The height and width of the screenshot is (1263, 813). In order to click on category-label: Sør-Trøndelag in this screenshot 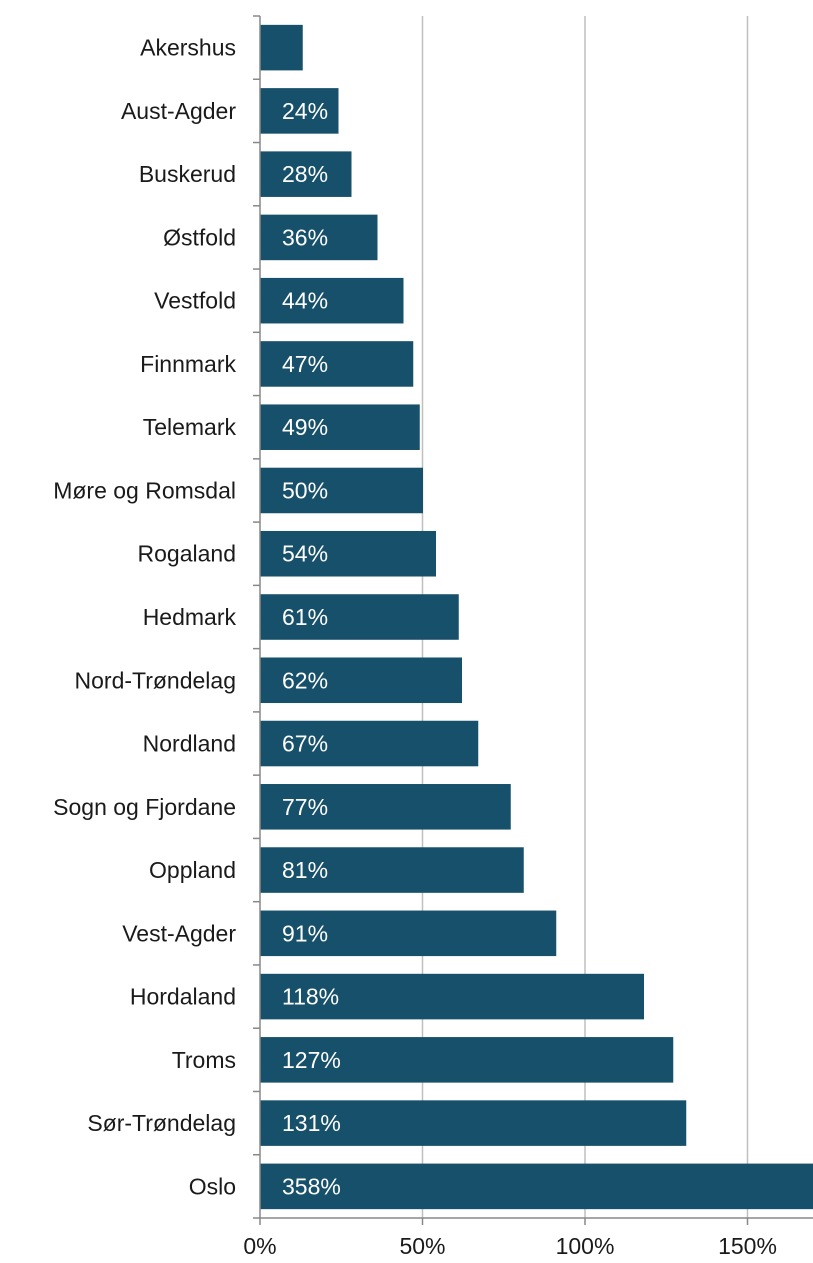, I will do `click(161, 1123)`.